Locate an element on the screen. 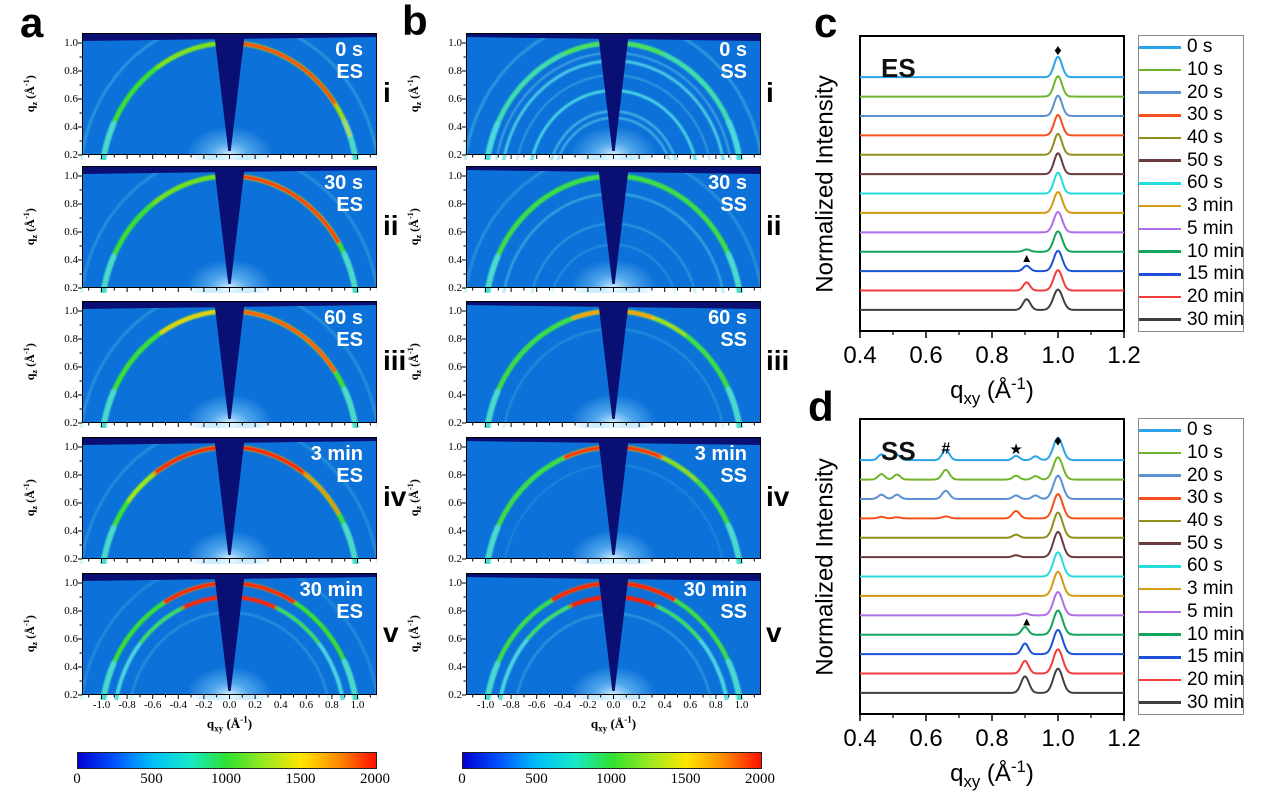 Image resolution: width=1271 pixels, height=806 pixels. roman-numeral-iii: iii is located at coordinates (778, 360).